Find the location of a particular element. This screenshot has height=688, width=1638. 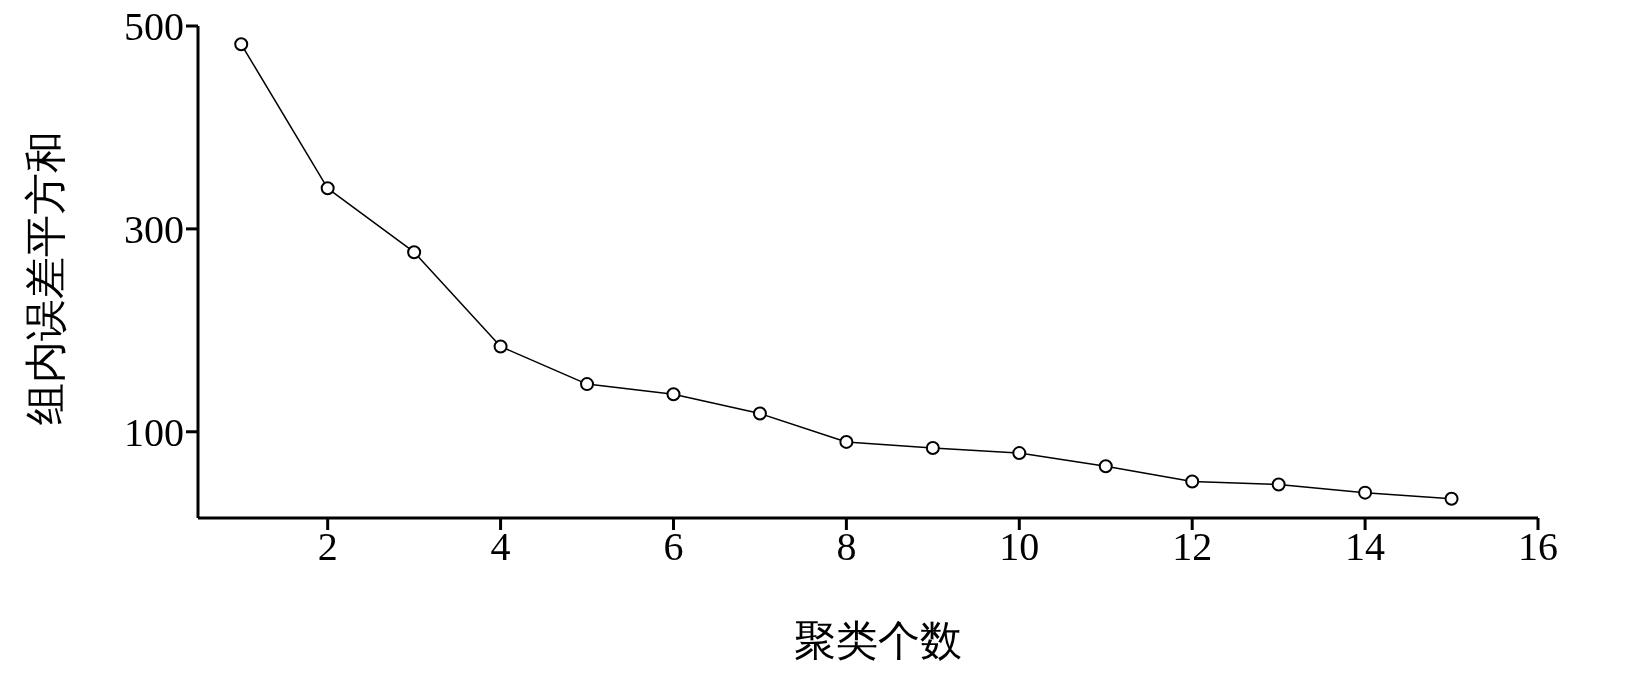

x-axis-title: 聚类个数 is located at coordinates (878, 641).